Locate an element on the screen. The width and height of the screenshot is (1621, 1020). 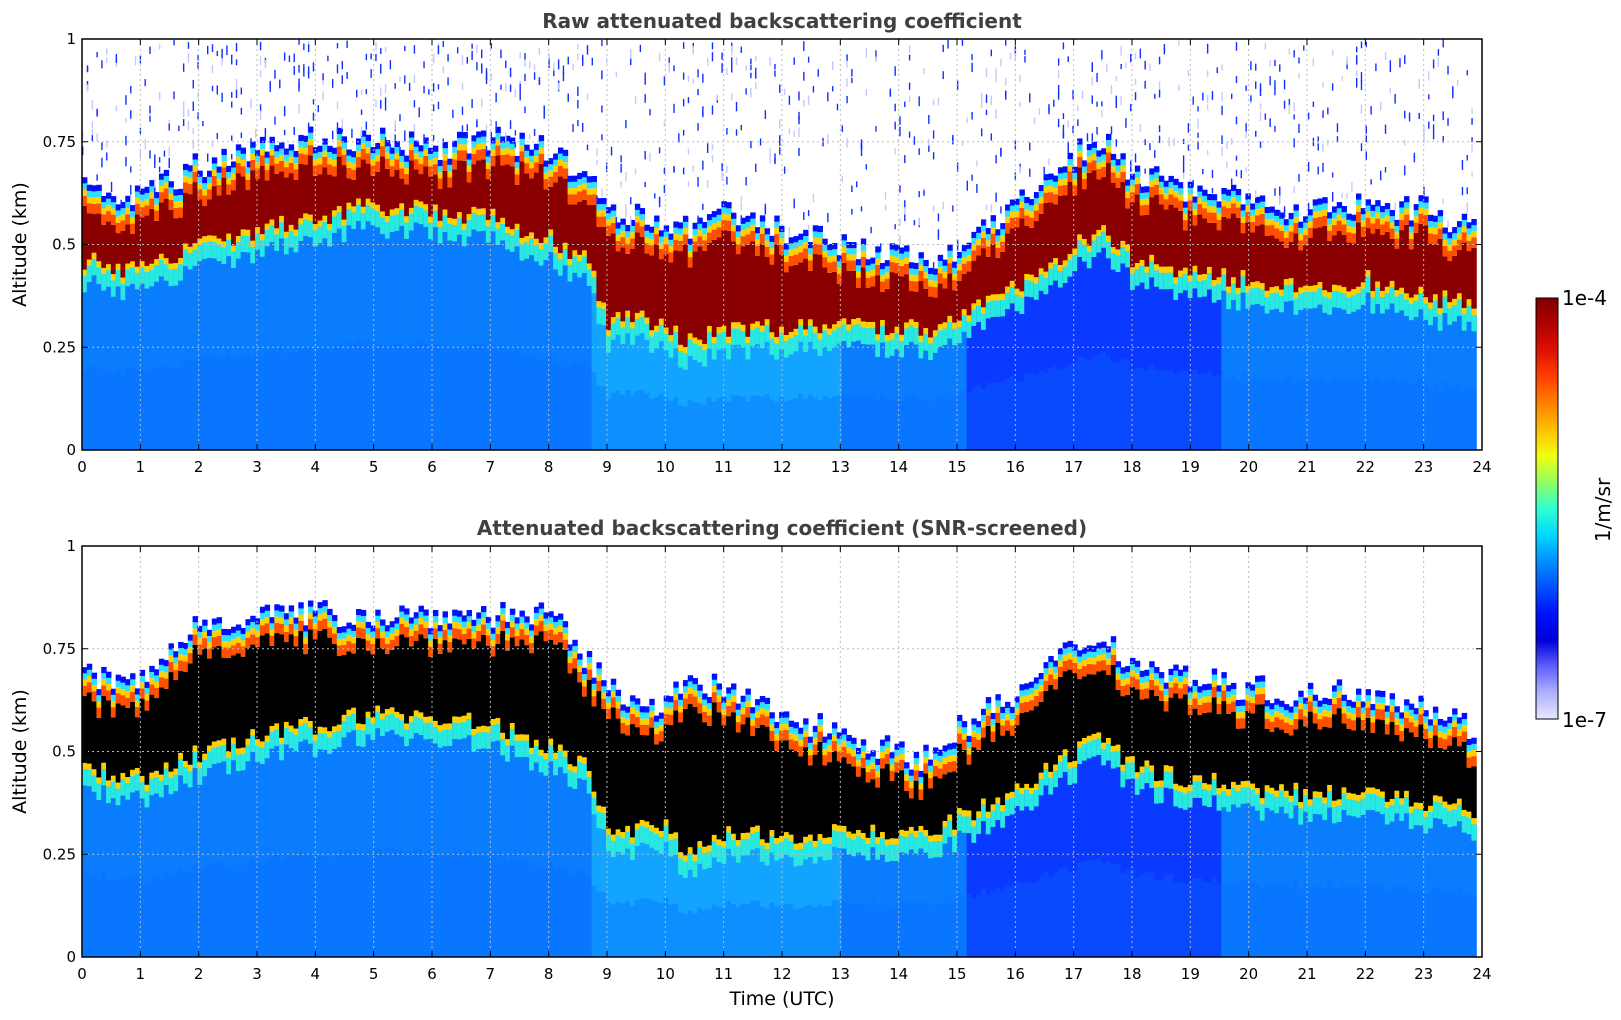
y-tick-label: 0.5 is located at coordinates (64, 245).